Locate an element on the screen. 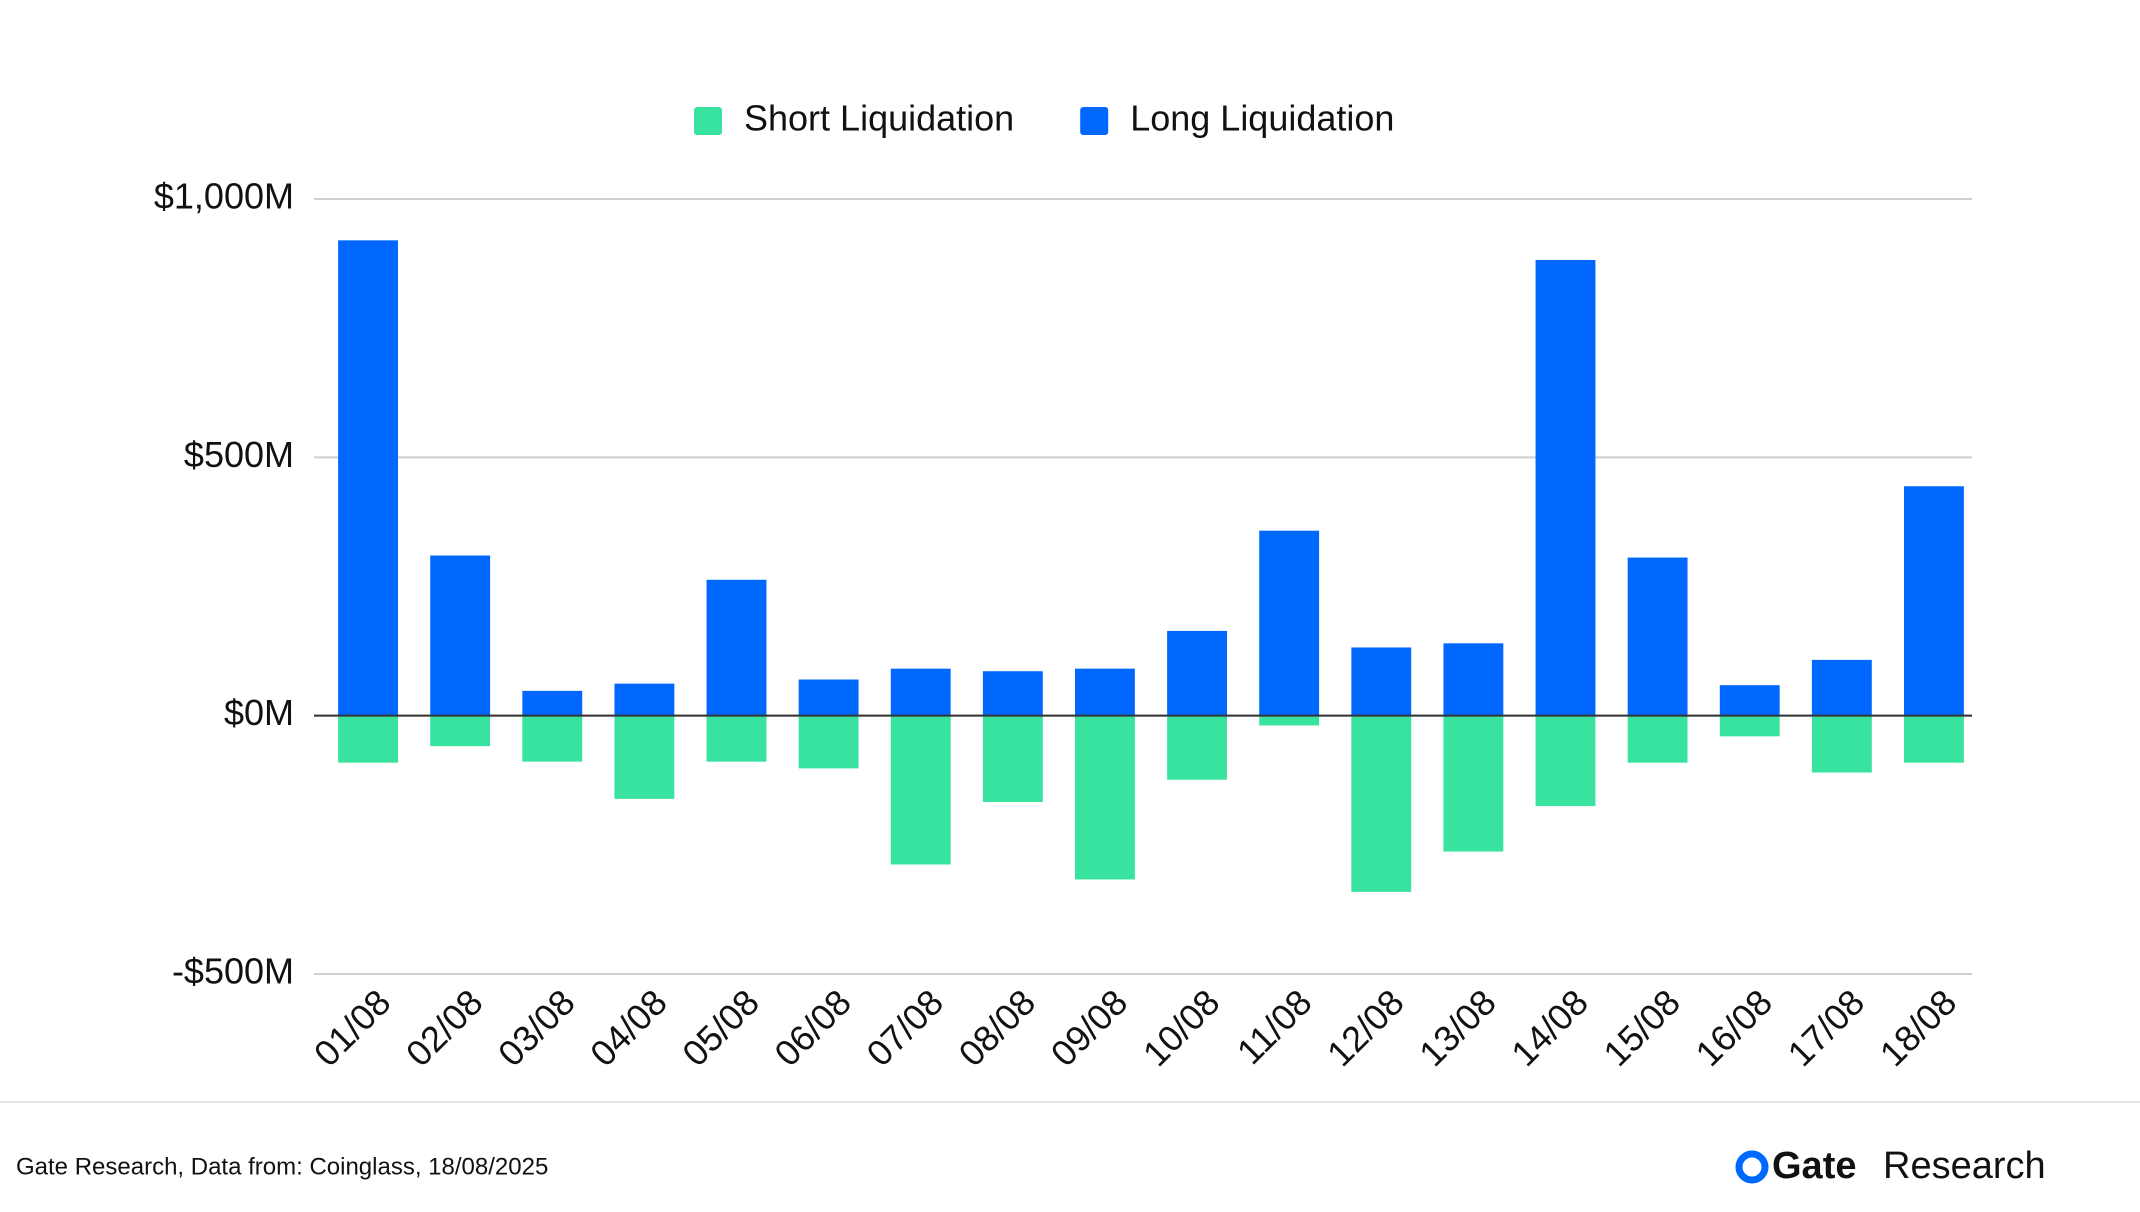  x-tick-label: 12/08 is located at coordinates (1365, 1027).